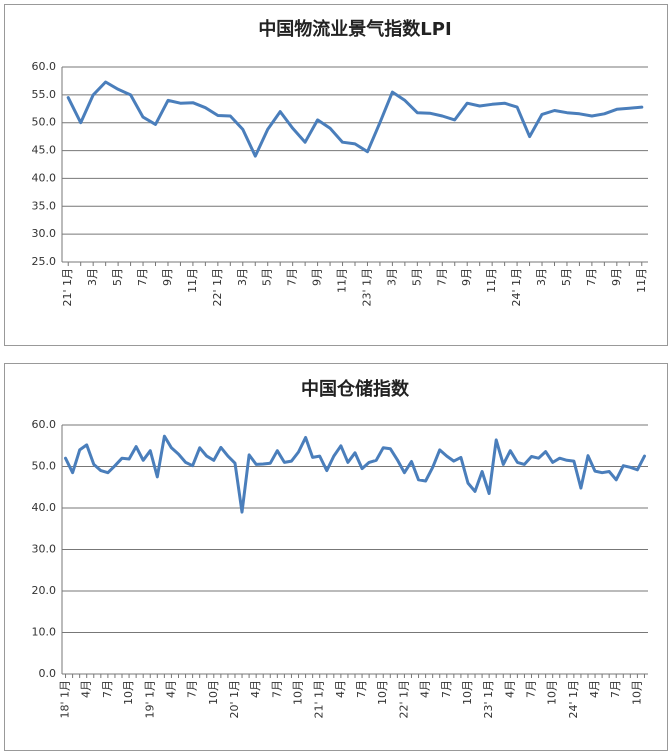 This screenshot has width=672, height=755. Describe the element at coordinates (149, 699) in the screenshot. I see `x-tick-label: 19' 1月` at that location.